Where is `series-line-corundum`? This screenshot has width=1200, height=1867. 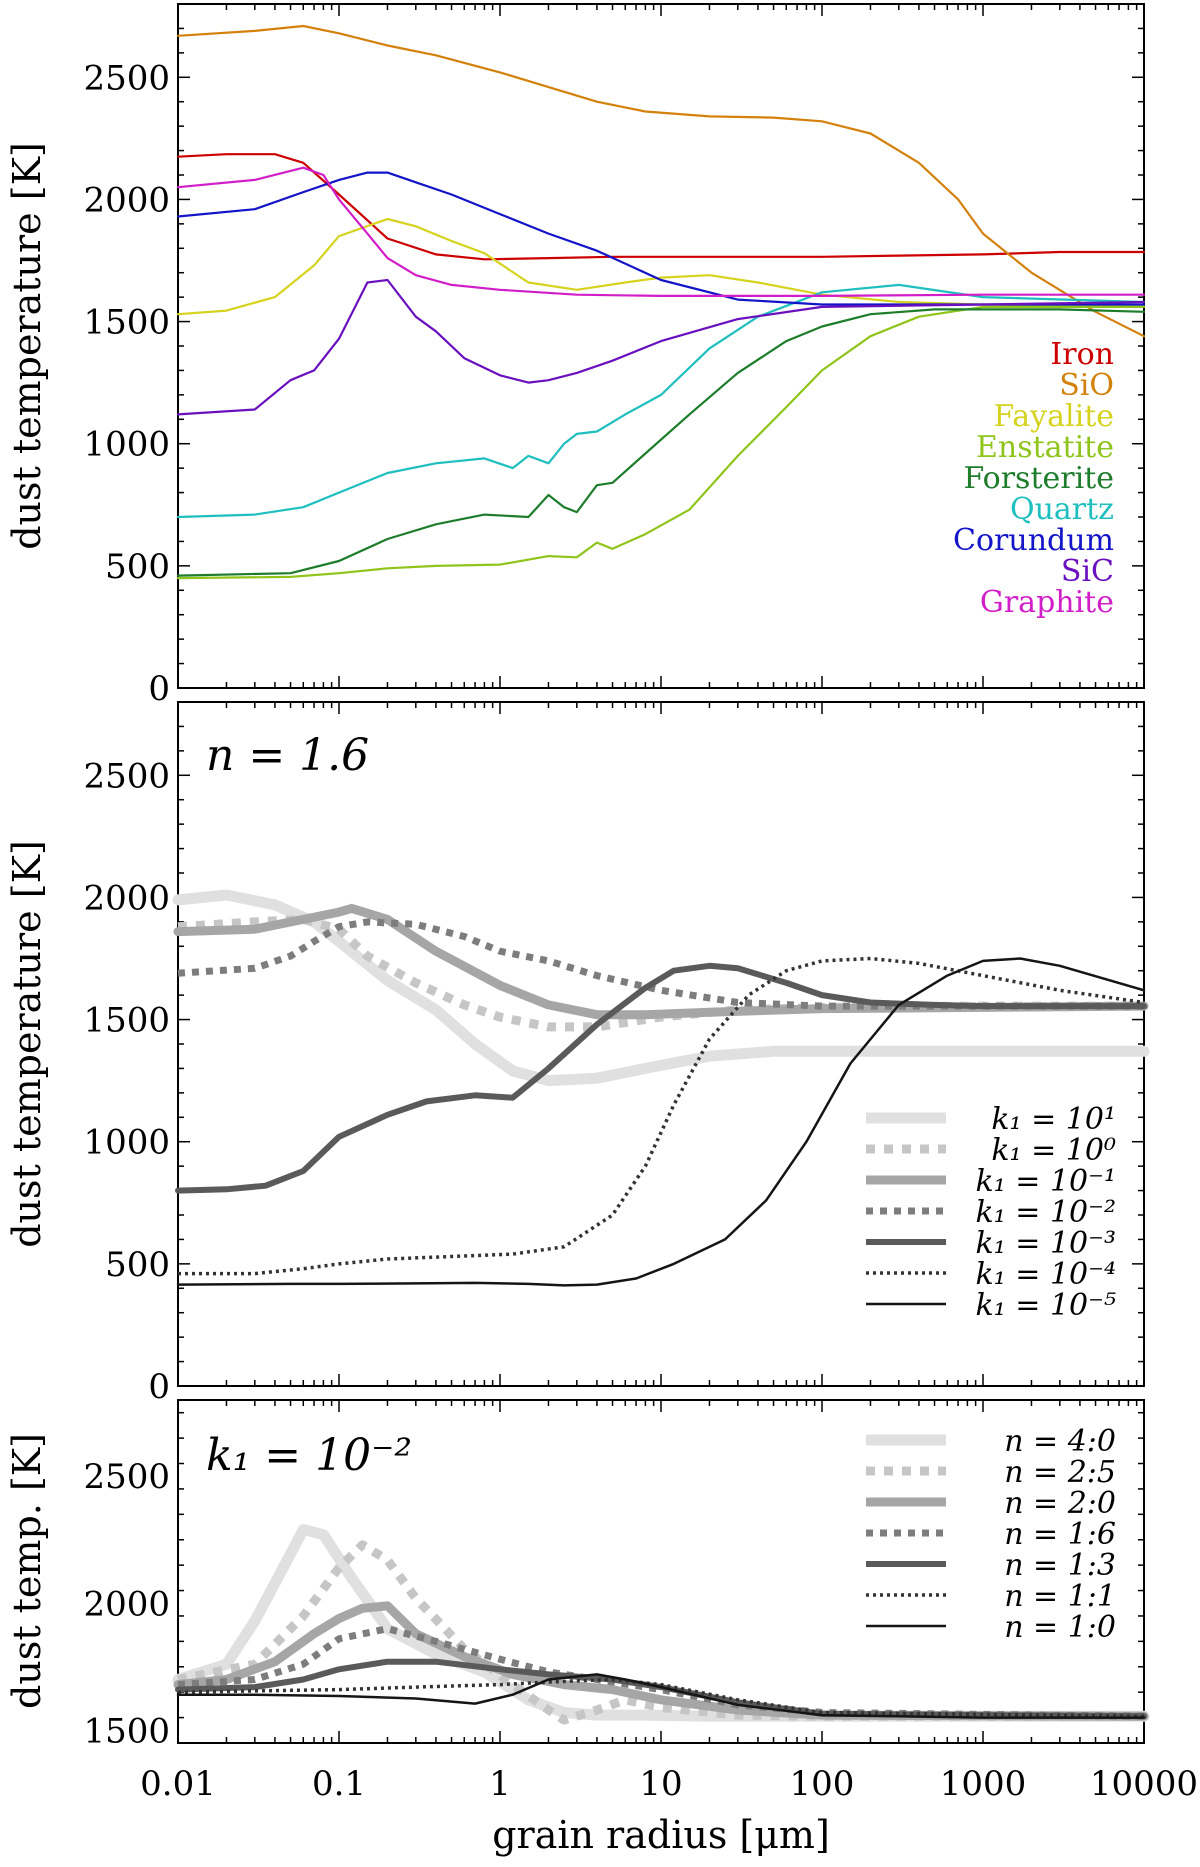
series-line-corundum is located at coordinates (661, 238).